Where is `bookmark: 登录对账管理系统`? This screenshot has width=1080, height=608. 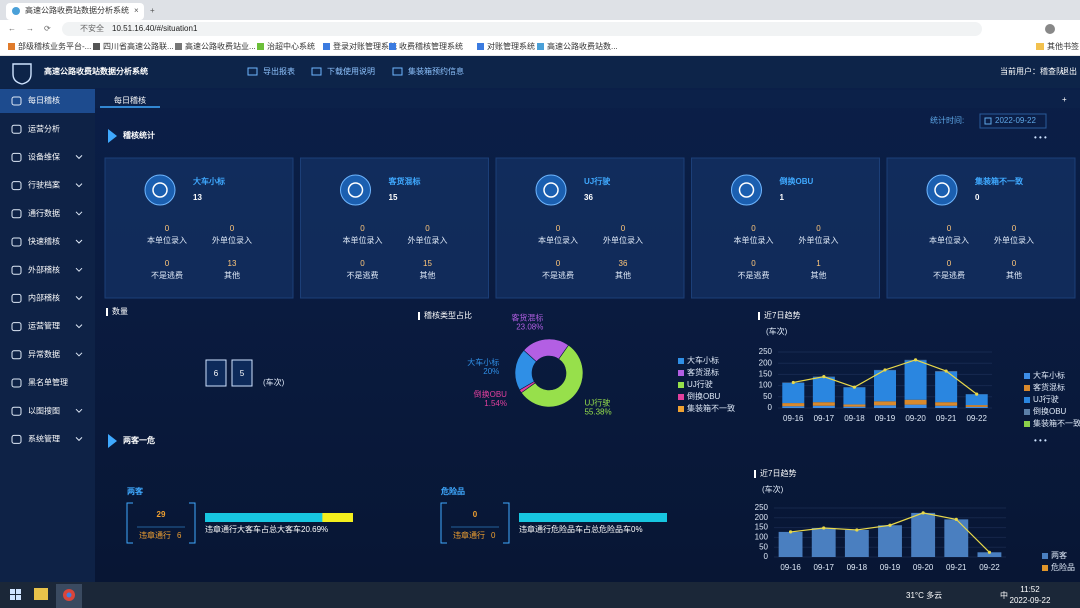
bookmark: 登录对账管理系统 is located at coordinates (365, 46).